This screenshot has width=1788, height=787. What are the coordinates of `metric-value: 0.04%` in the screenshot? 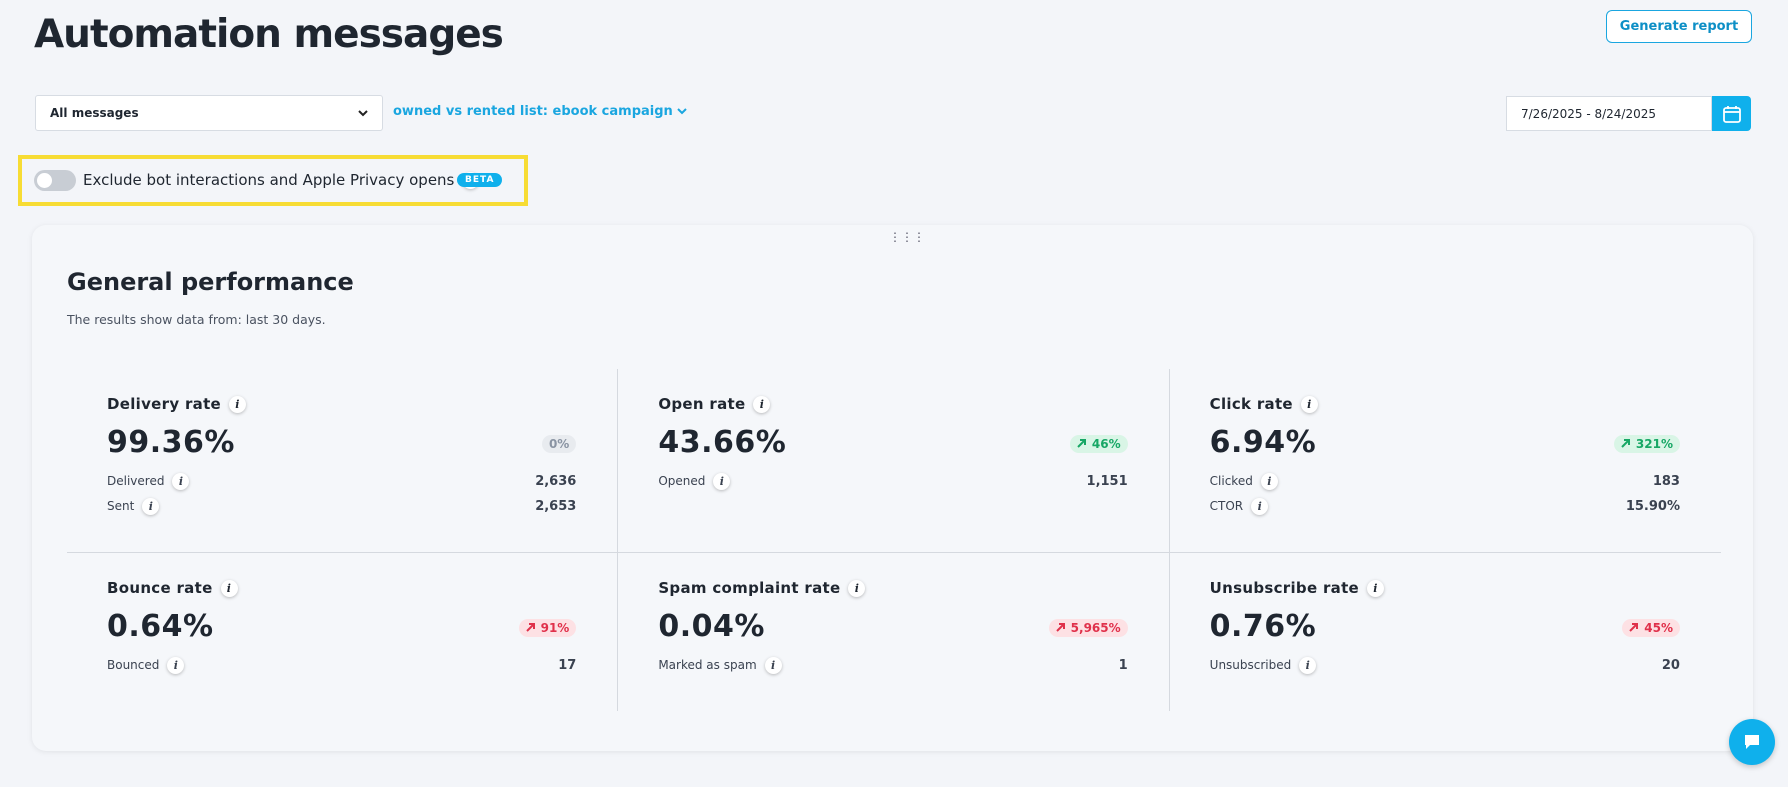 It's located at (711, 626).